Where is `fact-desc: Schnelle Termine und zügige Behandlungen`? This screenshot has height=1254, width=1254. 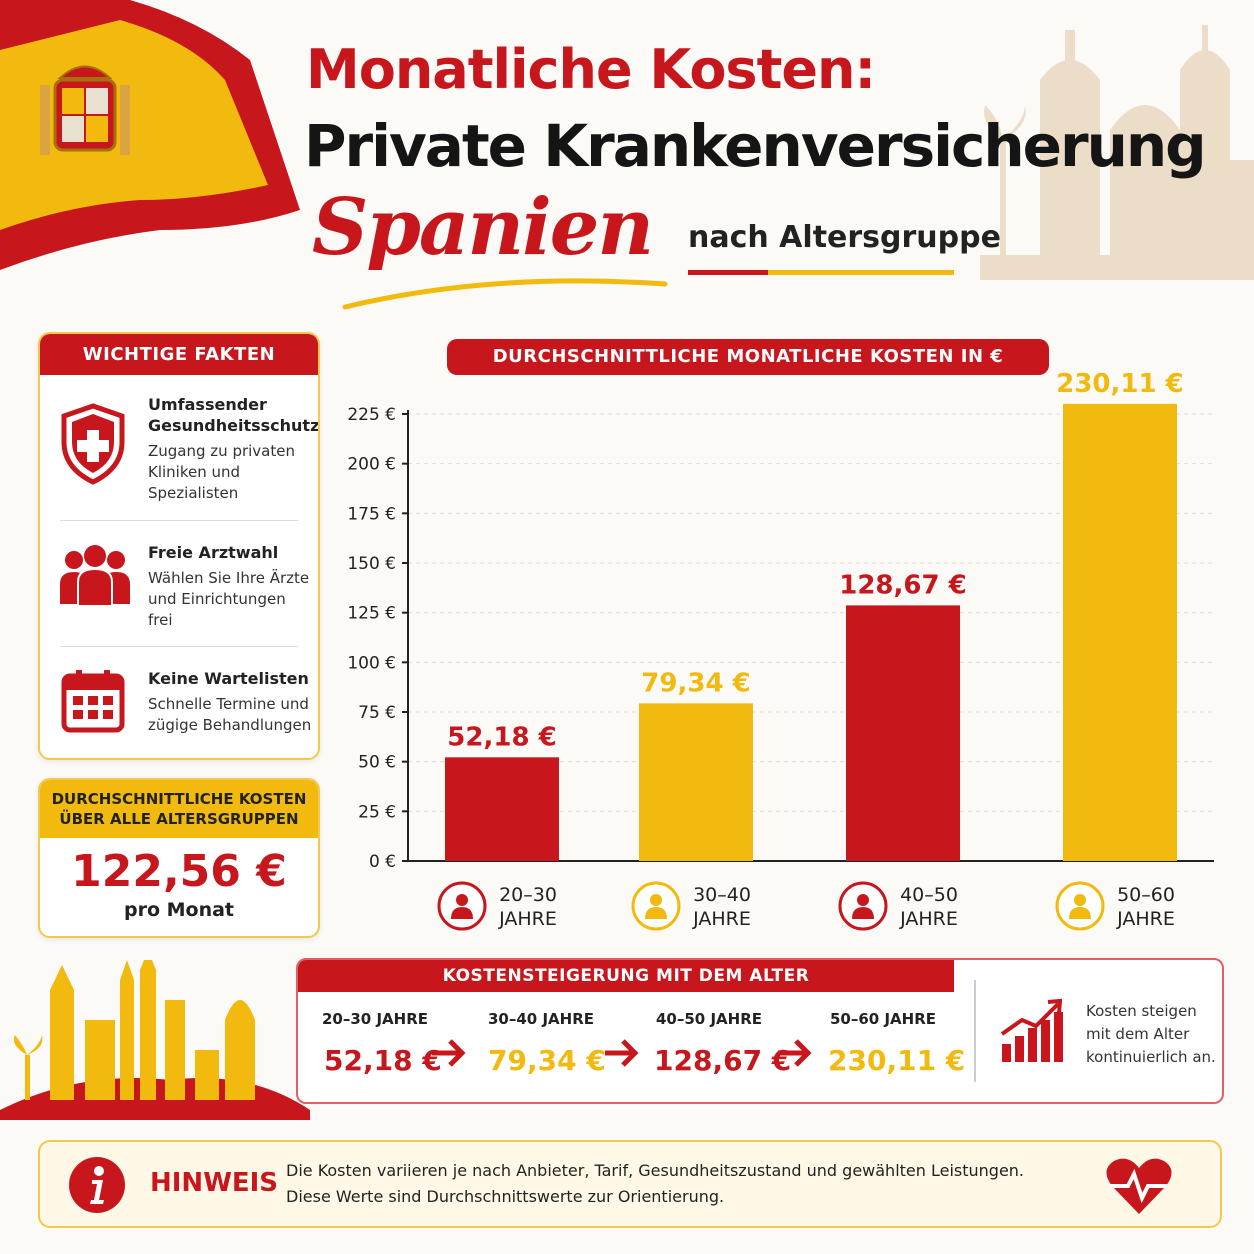
fact-desc: Schnelle Termine und zügige Behandlungen is located at coordinates (230, 714).